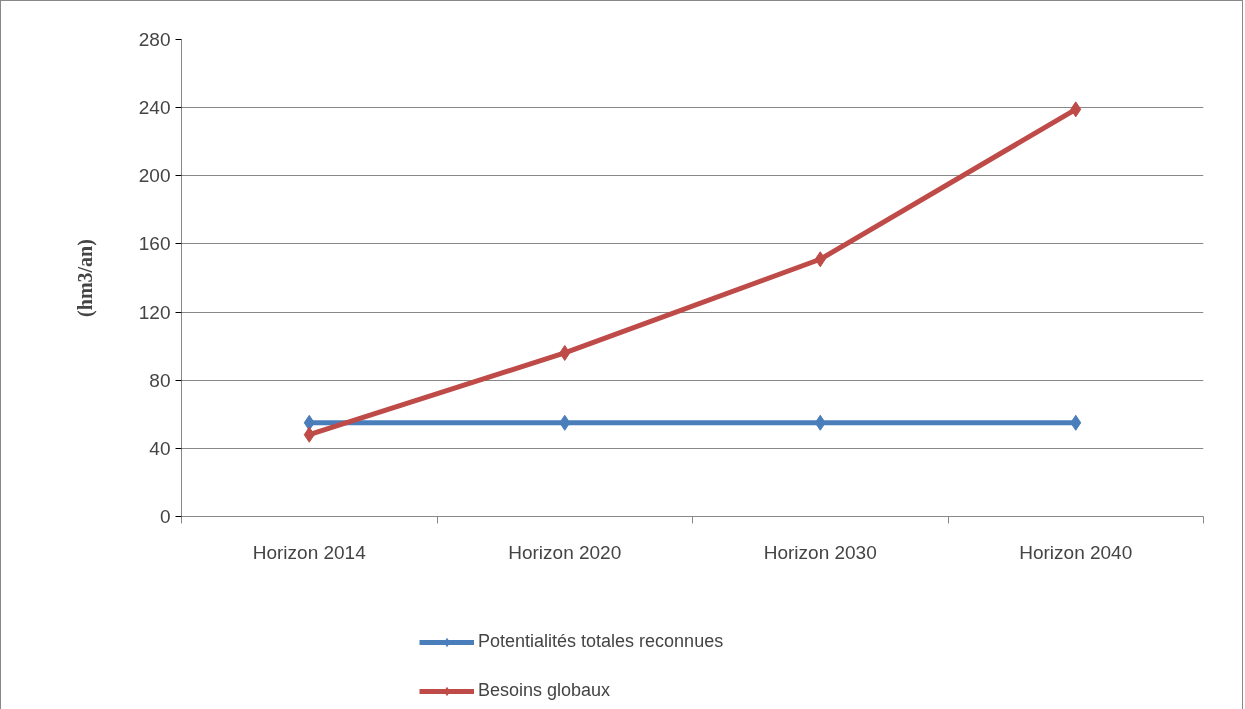 The width and height of the screenshot is (1245, 709). I want to click on y-axis-title: (hm3/an), so click(85, 278).